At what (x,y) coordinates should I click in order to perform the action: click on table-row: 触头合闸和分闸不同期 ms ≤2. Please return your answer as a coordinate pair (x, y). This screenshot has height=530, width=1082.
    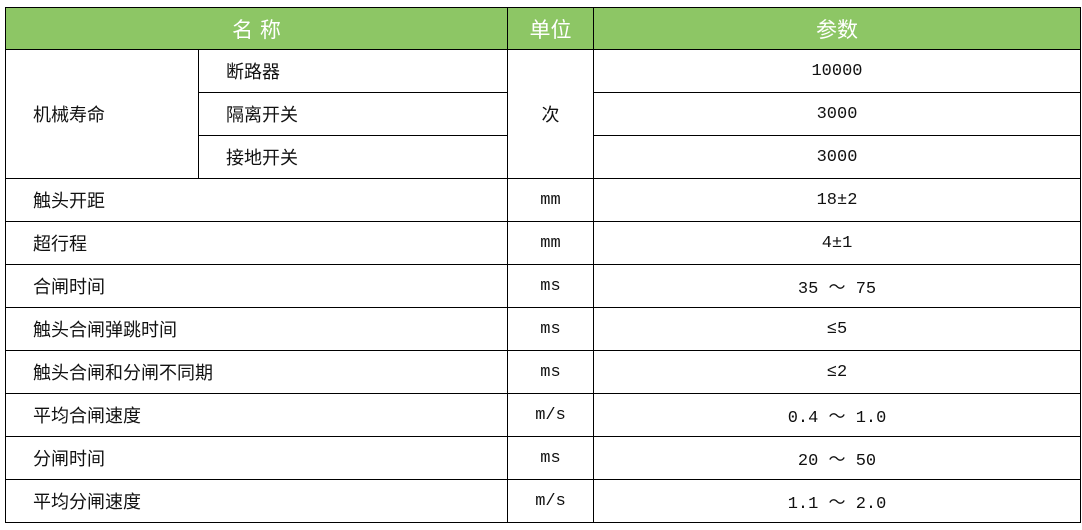
    Looking at the image, I should click on (543, 372).